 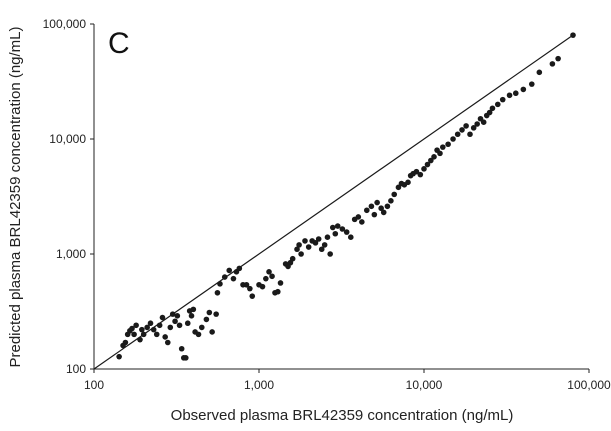 I want to click on y-tick-label: 100,000, so click(x=65, y=24).